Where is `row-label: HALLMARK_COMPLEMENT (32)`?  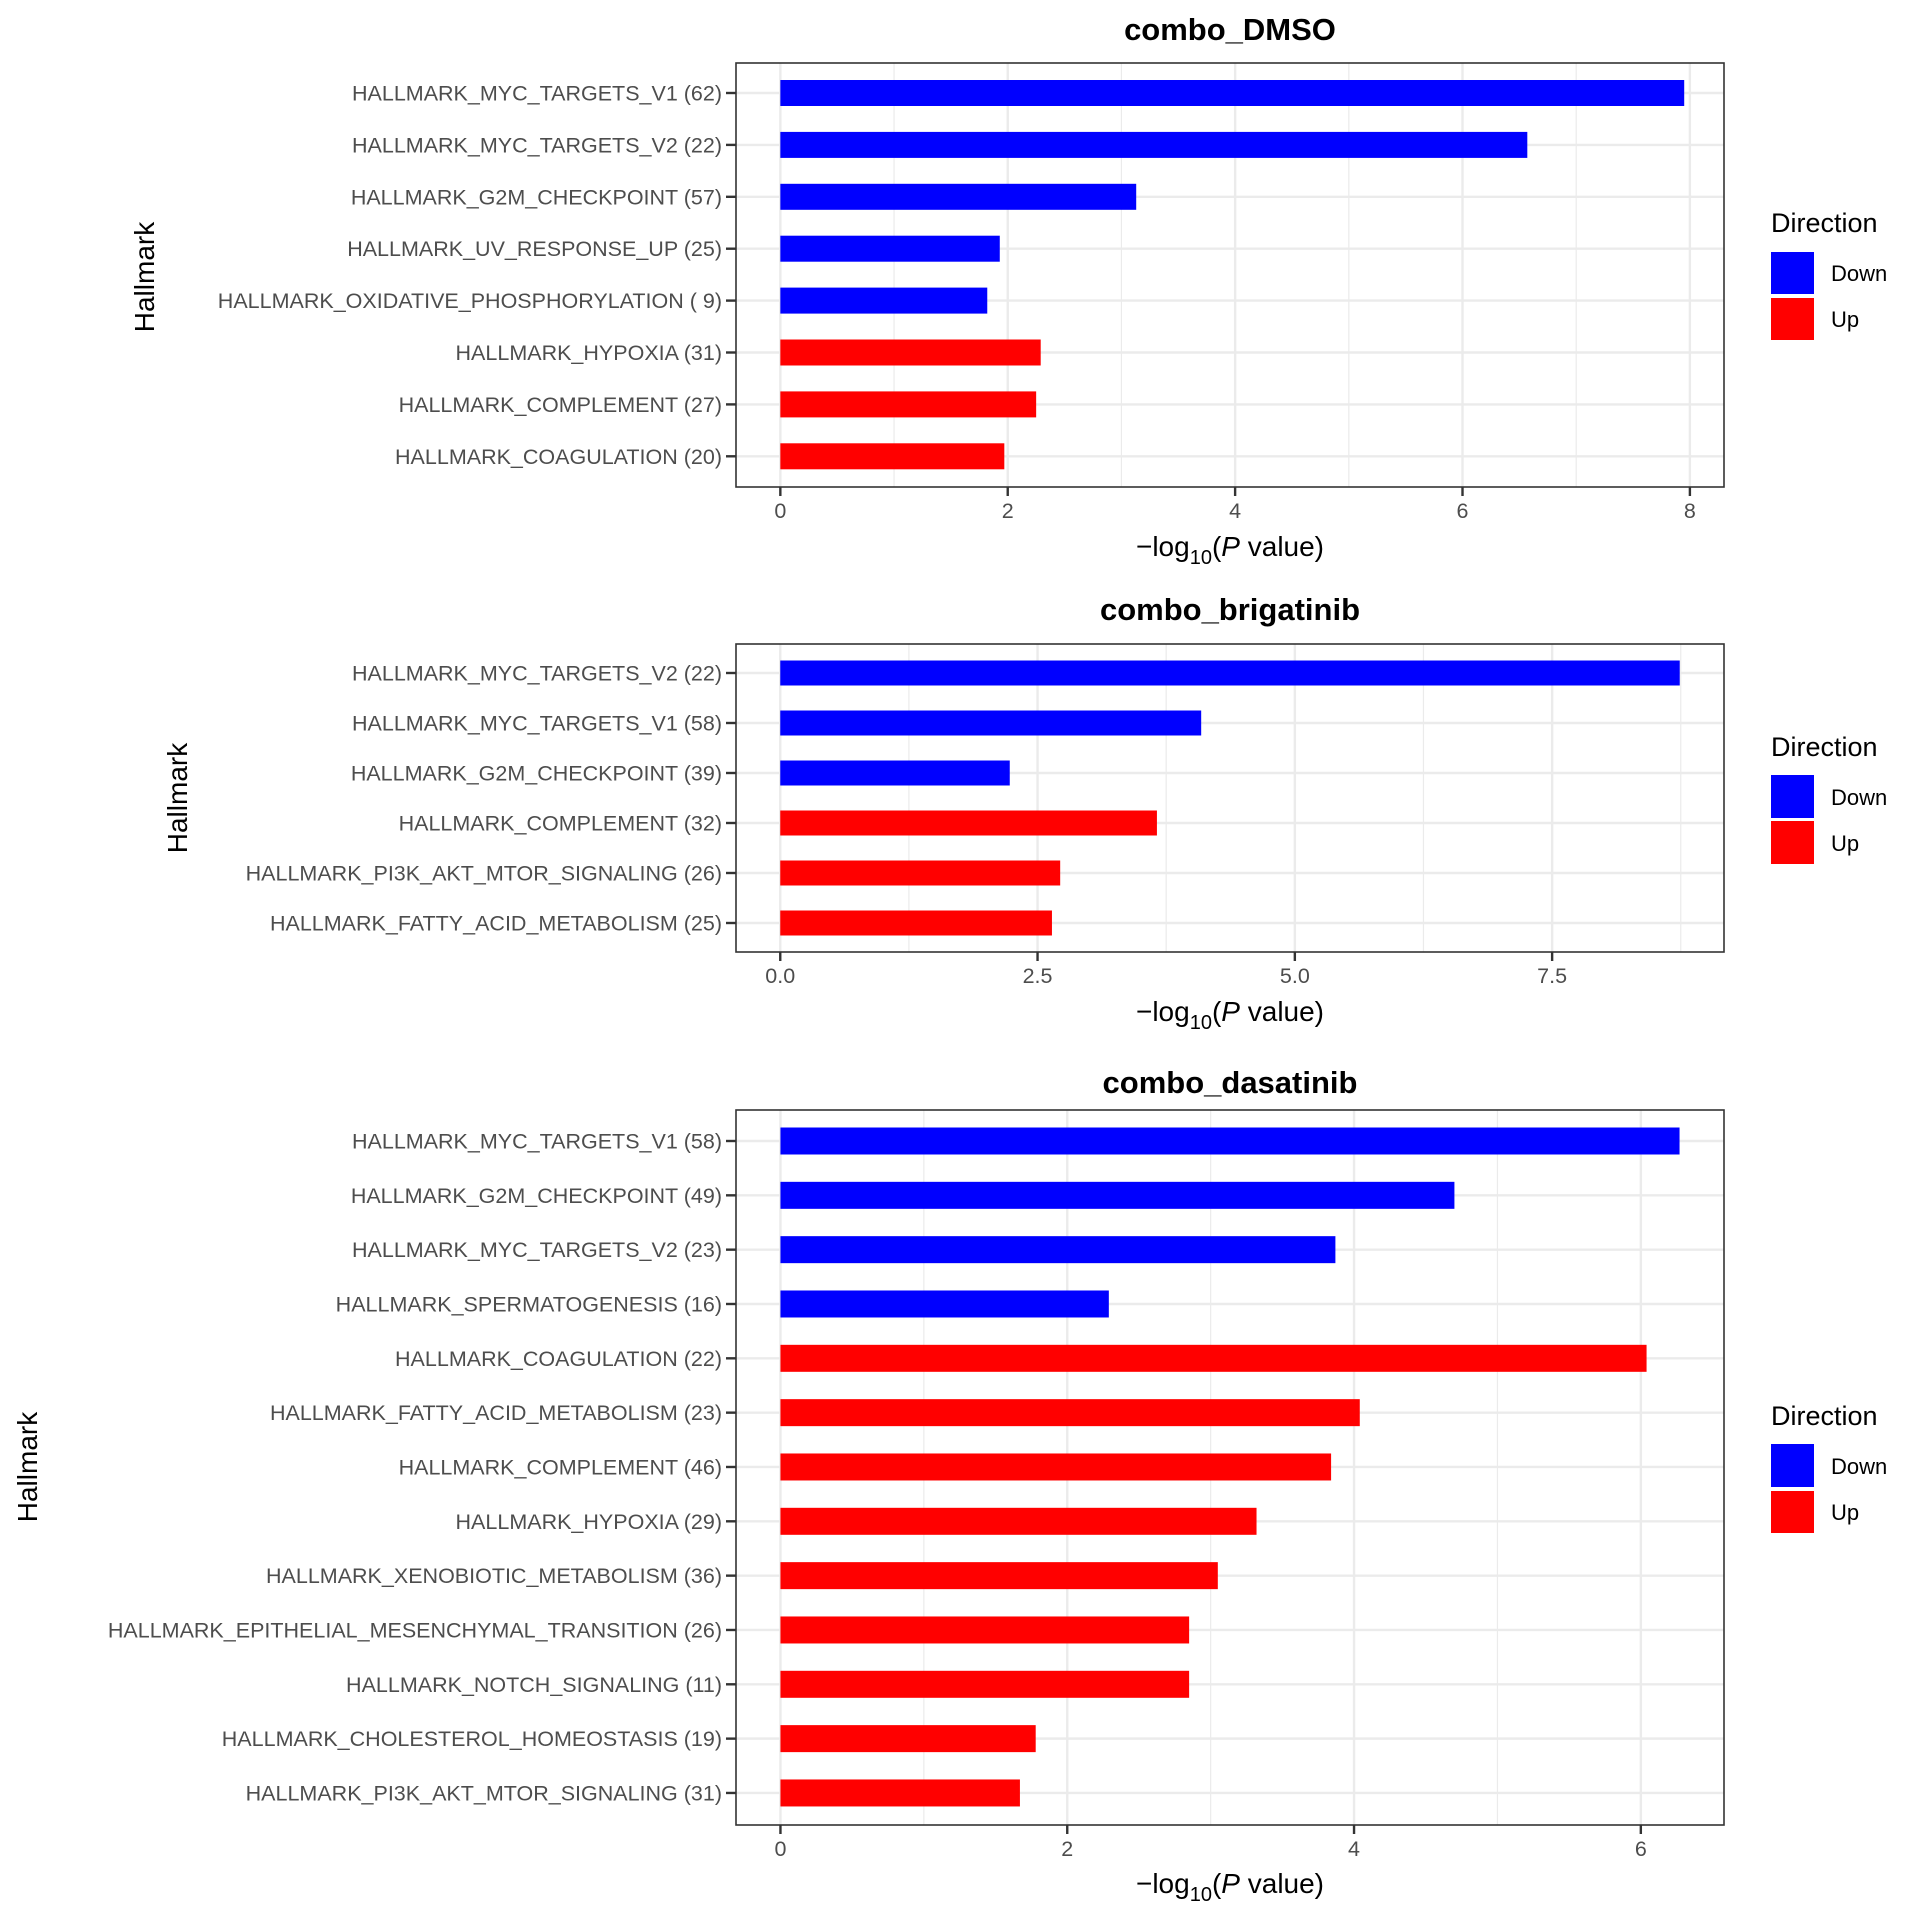
row-label: HALLMARK_COMPLEMENT (32) is located at coordinates (560, 824).